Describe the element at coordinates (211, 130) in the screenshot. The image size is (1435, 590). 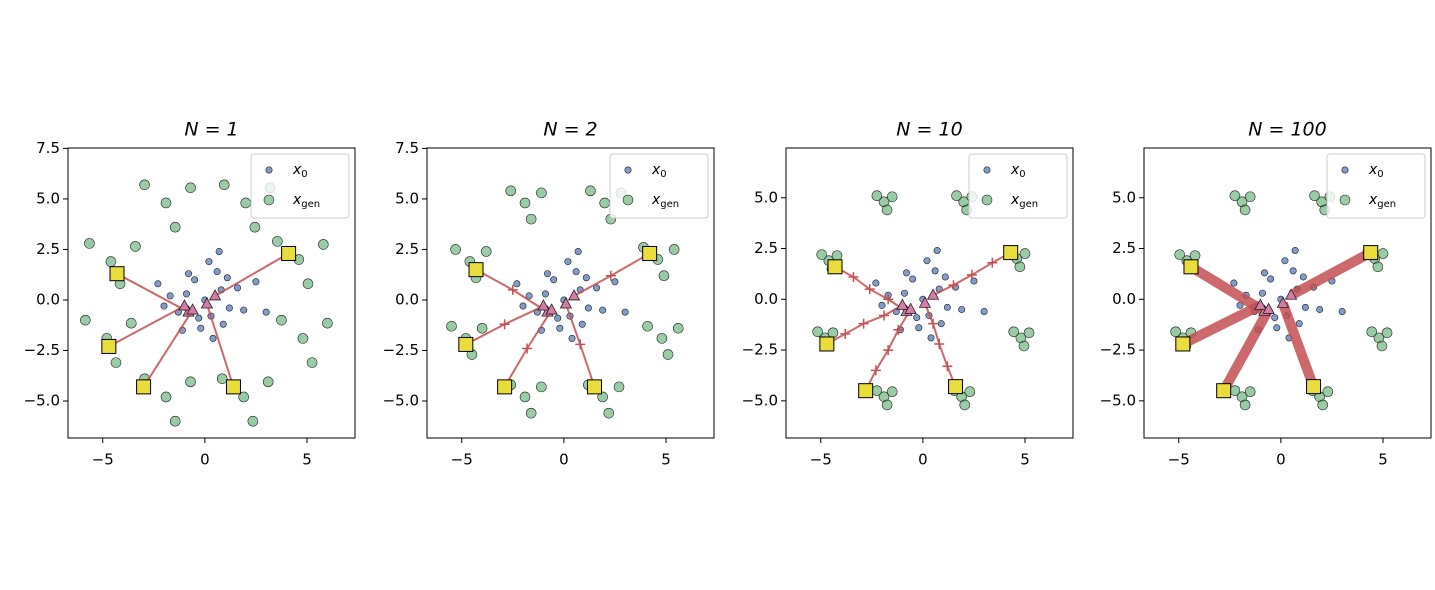
I see `subplot-title: N = 1` at that location.